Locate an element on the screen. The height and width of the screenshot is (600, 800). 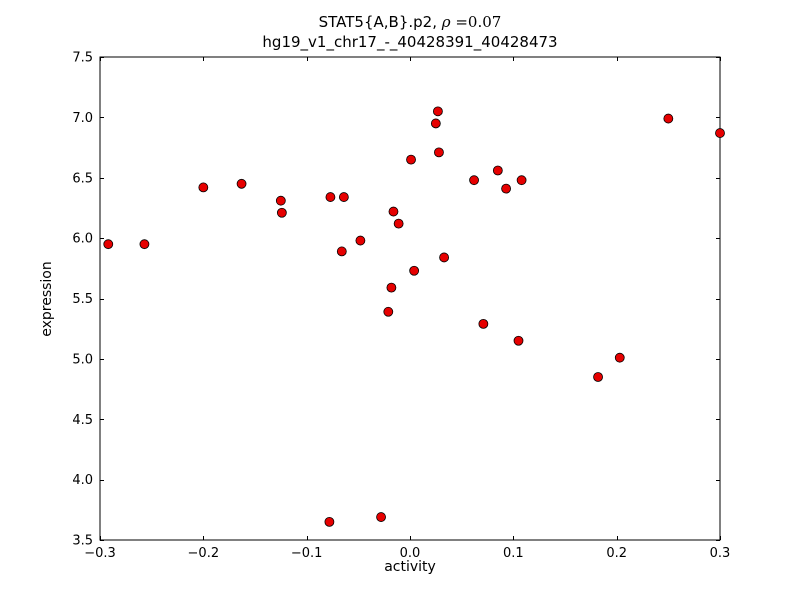
x-tick-label: 0.3 is located at coordinates (720, 553).